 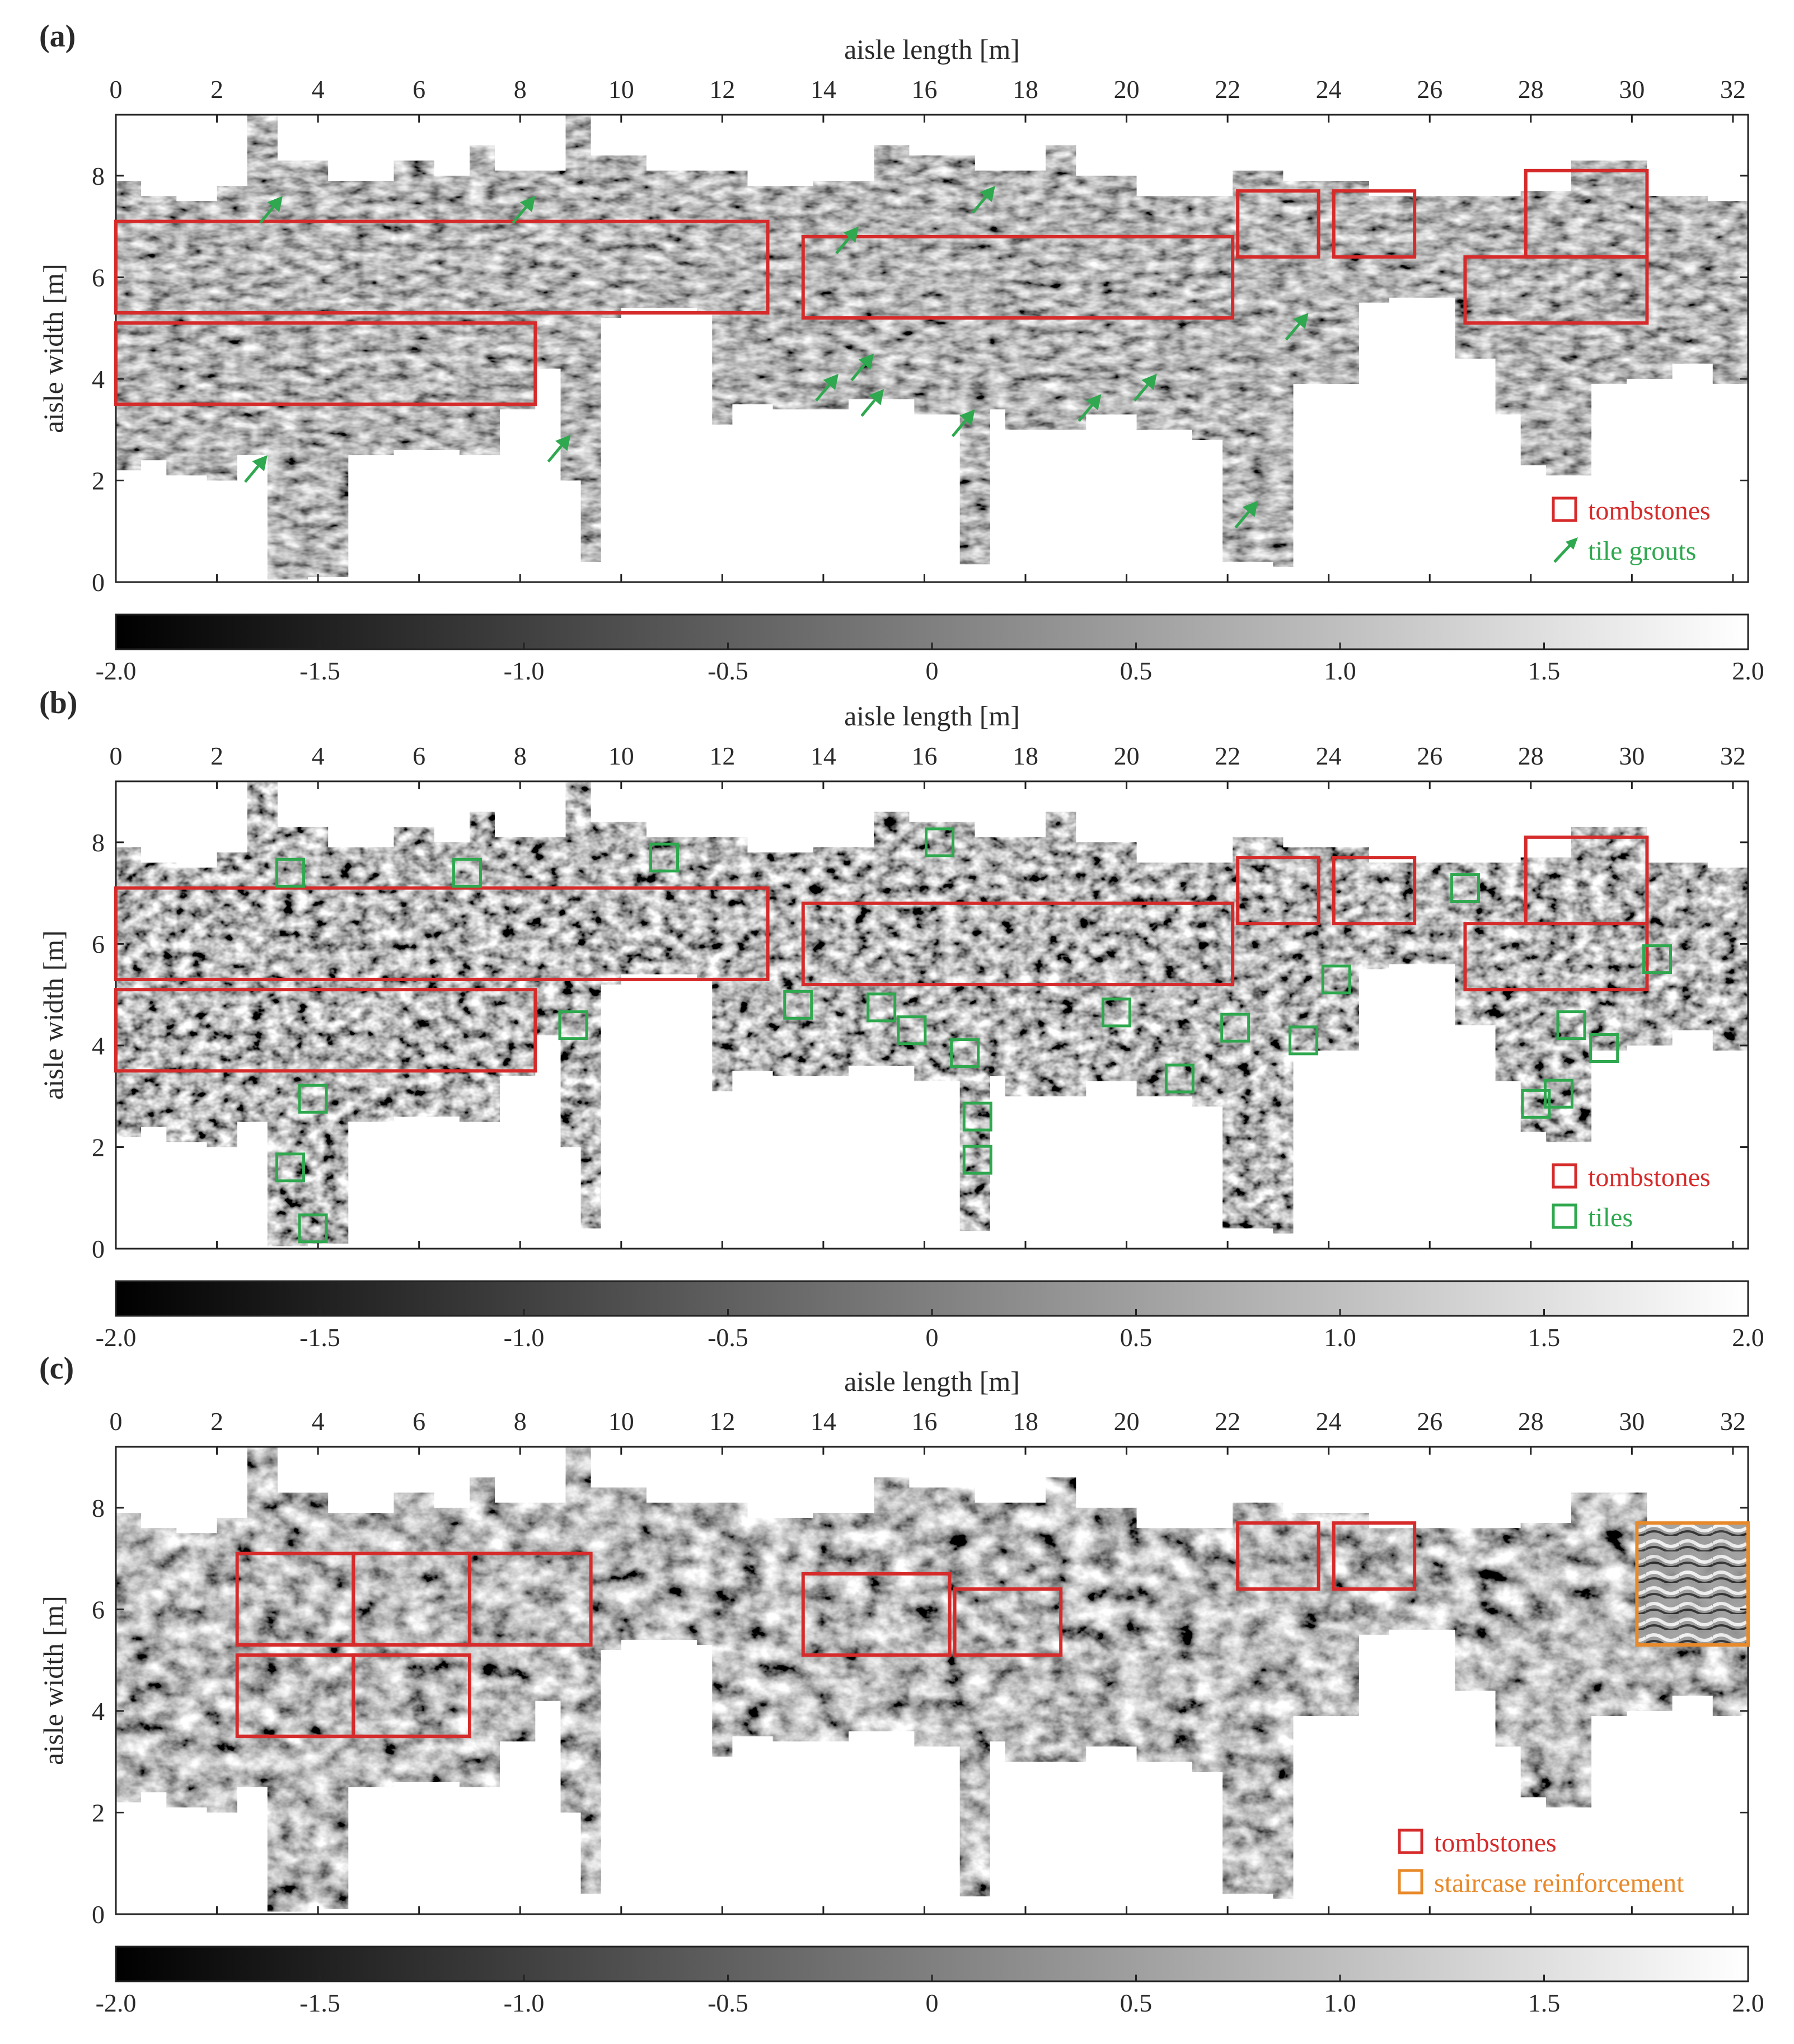 I want to click on legend-label: tiles, so click(x=1611, y=1217).